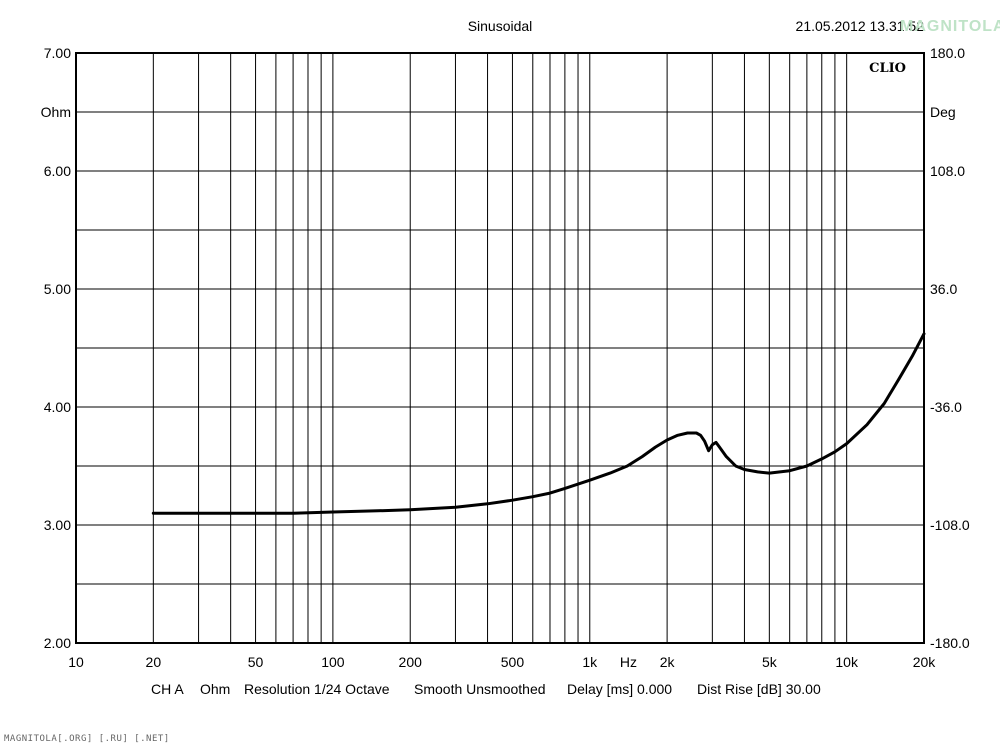  What do you see at coordinates (860, 26) in the screenshot?
I see `timestamp: 21.05.2012 13.31.52` at bounding box center [860, 26].